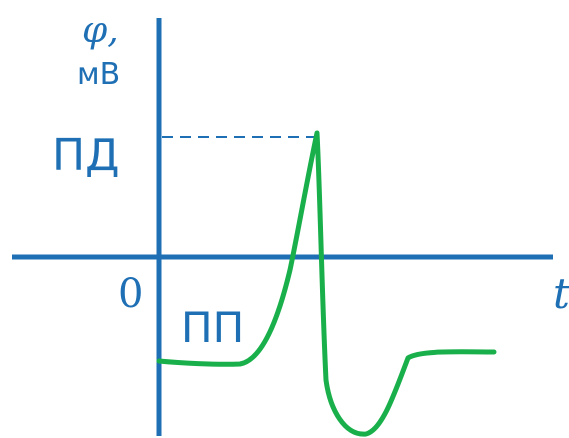 Image resolution: width=569 pixels, height=438 pixels. What do you see at coordinates (98, 74) in the screenshot?
I see `y-axis-unit: мВ` at bounding box center [98, 74].